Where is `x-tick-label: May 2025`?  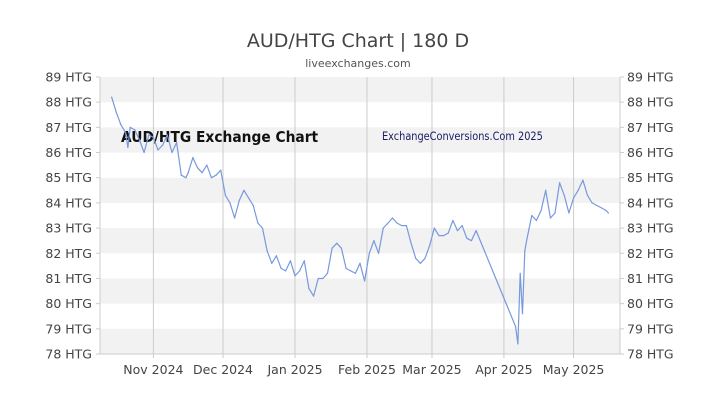
x-tick-label: May 2025 is located at coordinates (574, 369).